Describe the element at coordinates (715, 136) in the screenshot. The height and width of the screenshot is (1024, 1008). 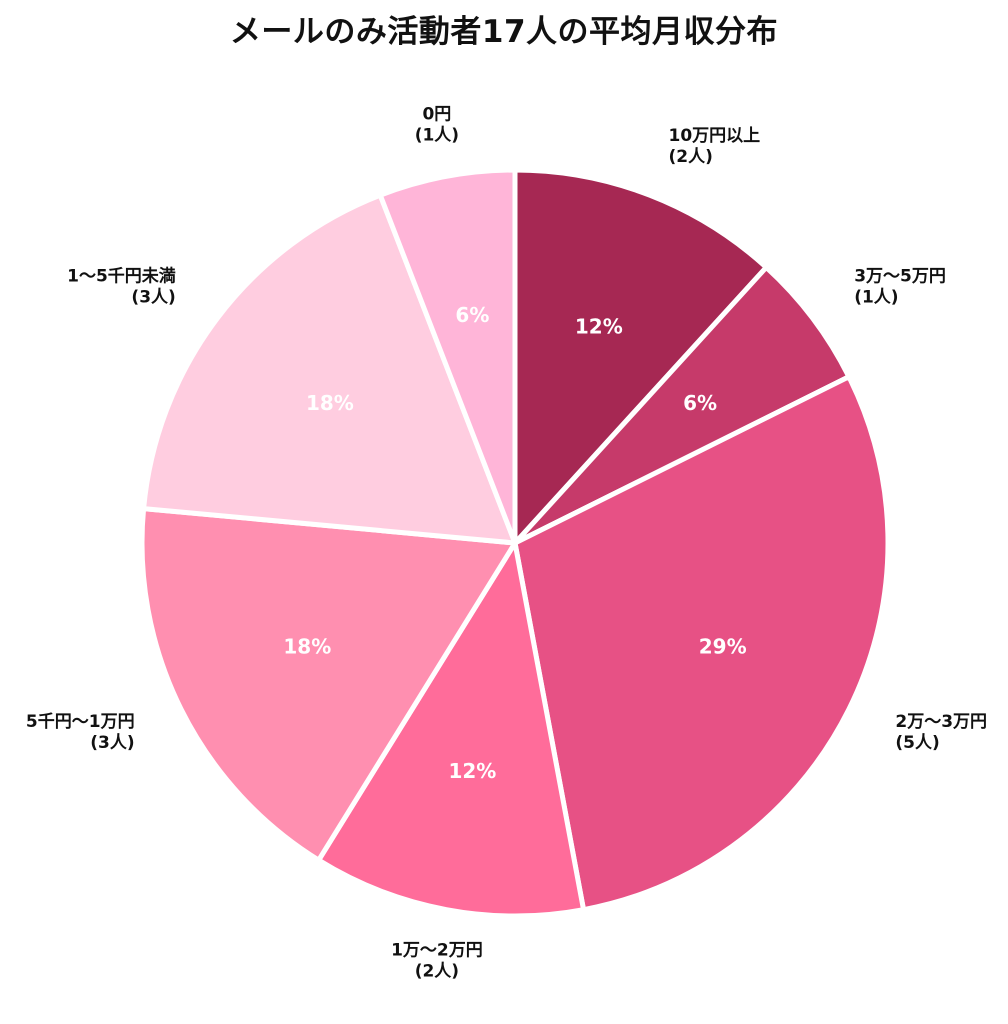
I see `slice-category-label: 10万円以上` at that location.